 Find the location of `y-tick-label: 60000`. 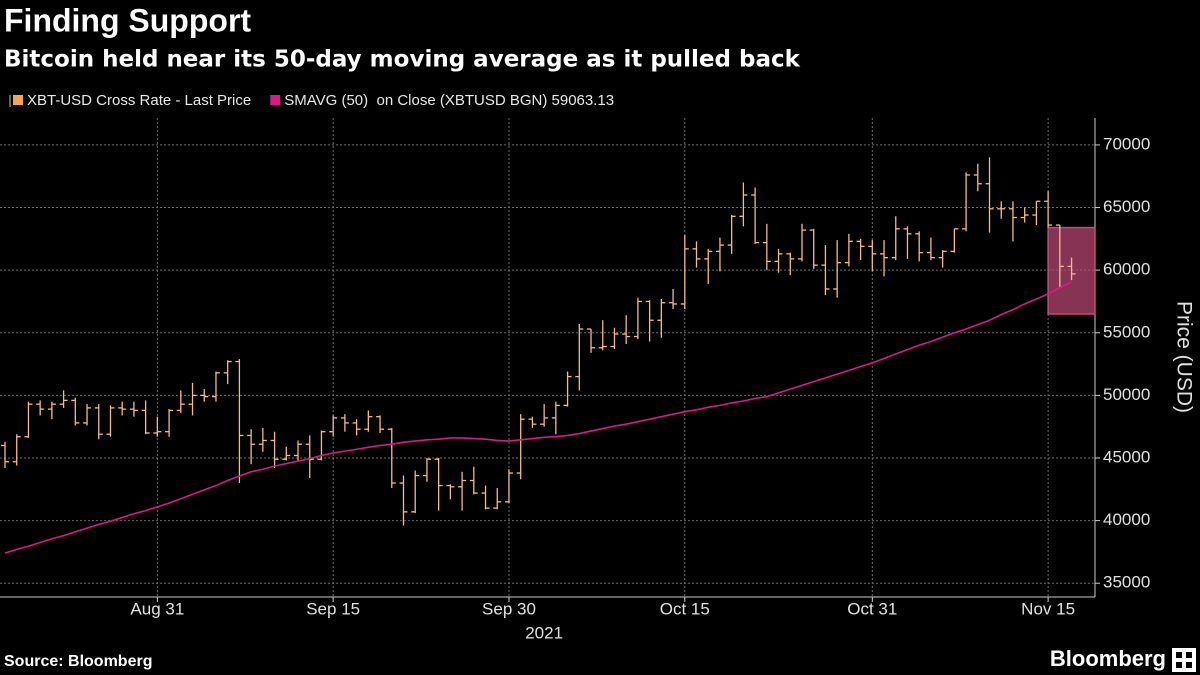

y-tick-label: 60000 is located at coordinates (1126, 269).